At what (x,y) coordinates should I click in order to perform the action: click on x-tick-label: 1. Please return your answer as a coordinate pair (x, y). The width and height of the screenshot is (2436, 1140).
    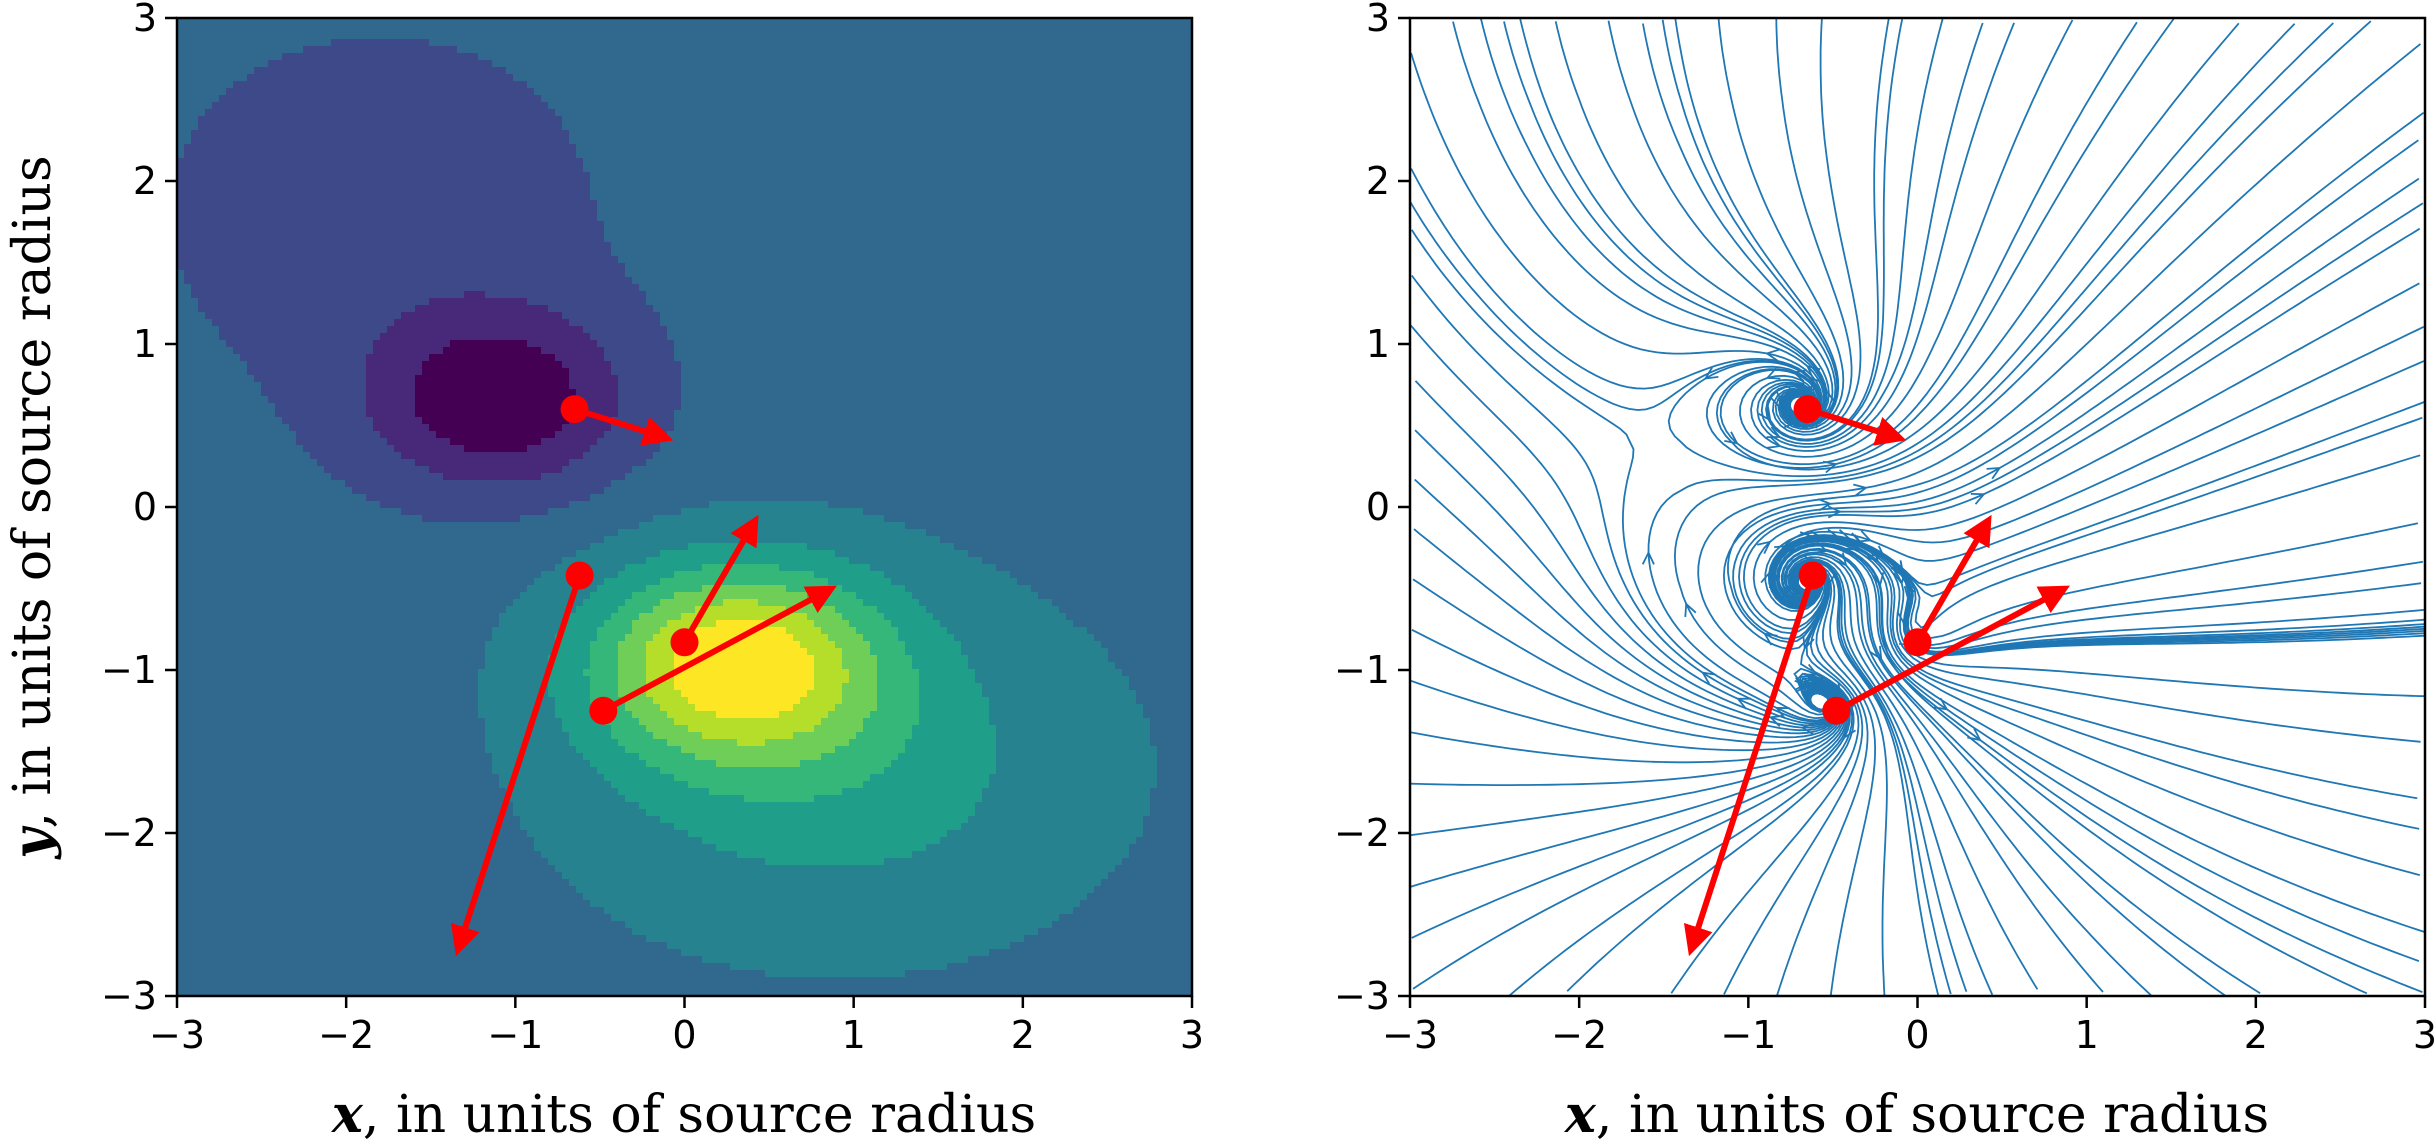
    Looking at the image, I should click on (2087, 1035).